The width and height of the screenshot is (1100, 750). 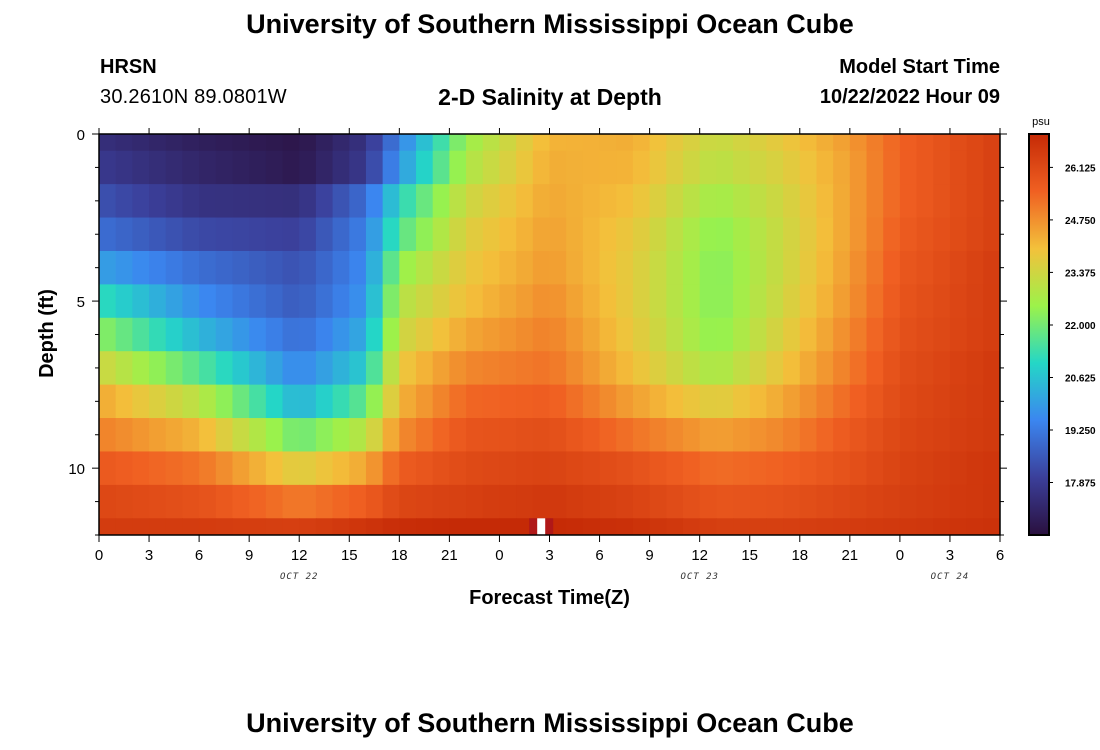 I want to click on x-tick-label: 21, so click(x=849, y=555).